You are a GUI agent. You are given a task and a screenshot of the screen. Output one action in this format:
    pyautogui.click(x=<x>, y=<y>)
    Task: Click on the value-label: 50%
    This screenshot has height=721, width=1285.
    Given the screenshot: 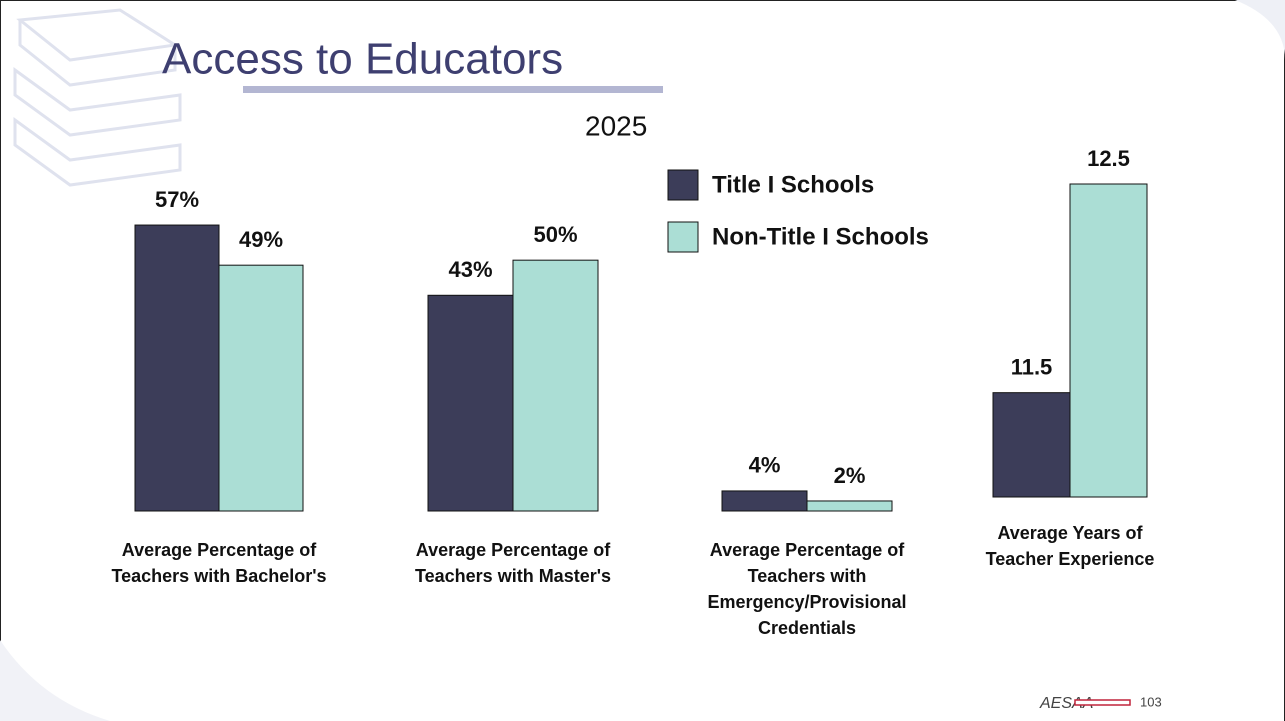 What is the action you would take?
    pyautogui.click(x=555, y=234)
    